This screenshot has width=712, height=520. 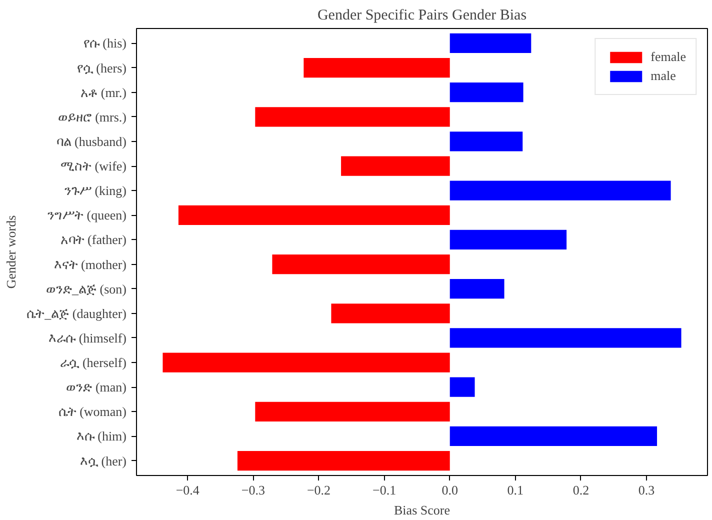 I want to click on y-tick-label: ንግሥት (queen), so click(x=87, y=215).